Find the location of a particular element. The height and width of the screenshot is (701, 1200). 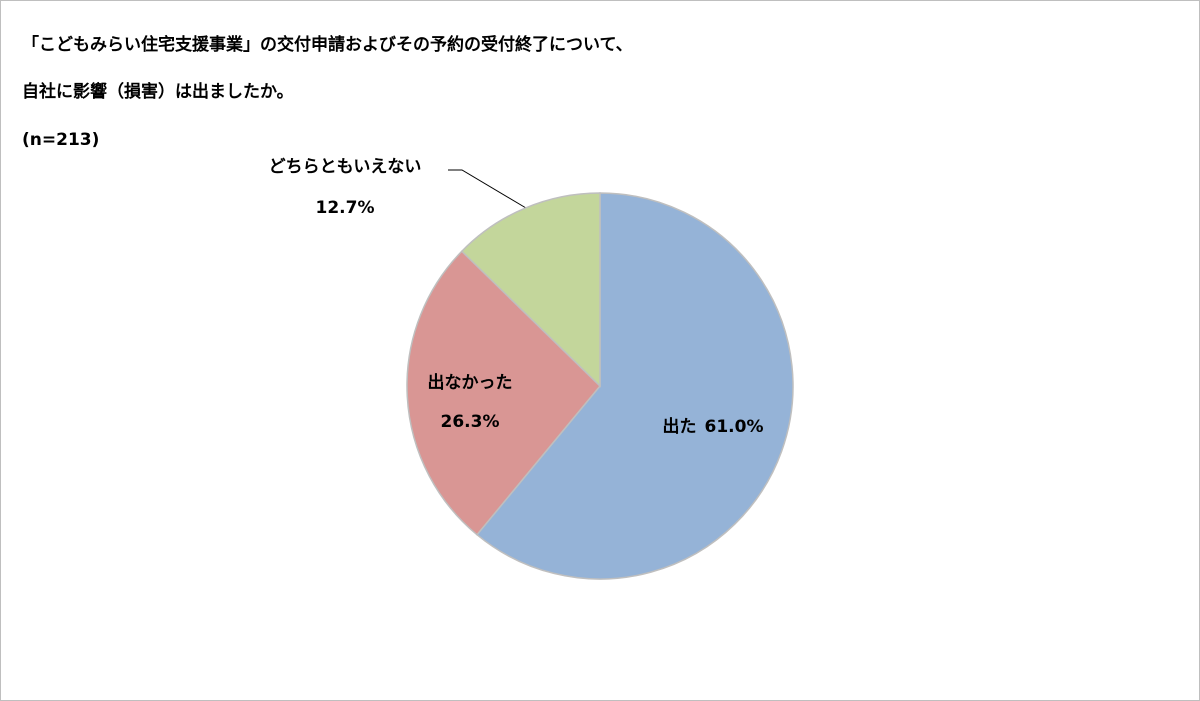

value-label: 12.7% is located at coordinates (345, 208).